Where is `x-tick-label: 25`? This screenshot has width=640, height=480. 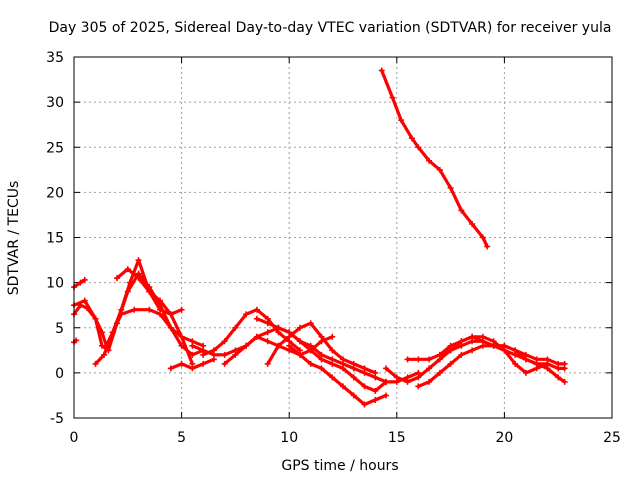 x-tick-label: 25 is located at coordinates (612, 438).